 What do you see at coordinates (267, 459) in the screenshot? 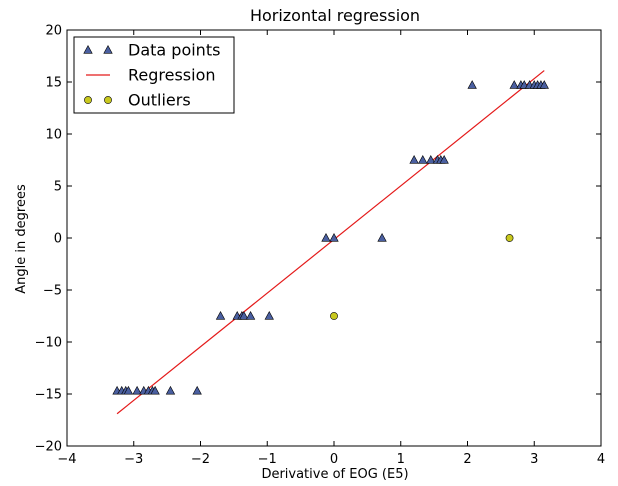
I see `x-tick-label: −1` at bounding box center [267, 459].